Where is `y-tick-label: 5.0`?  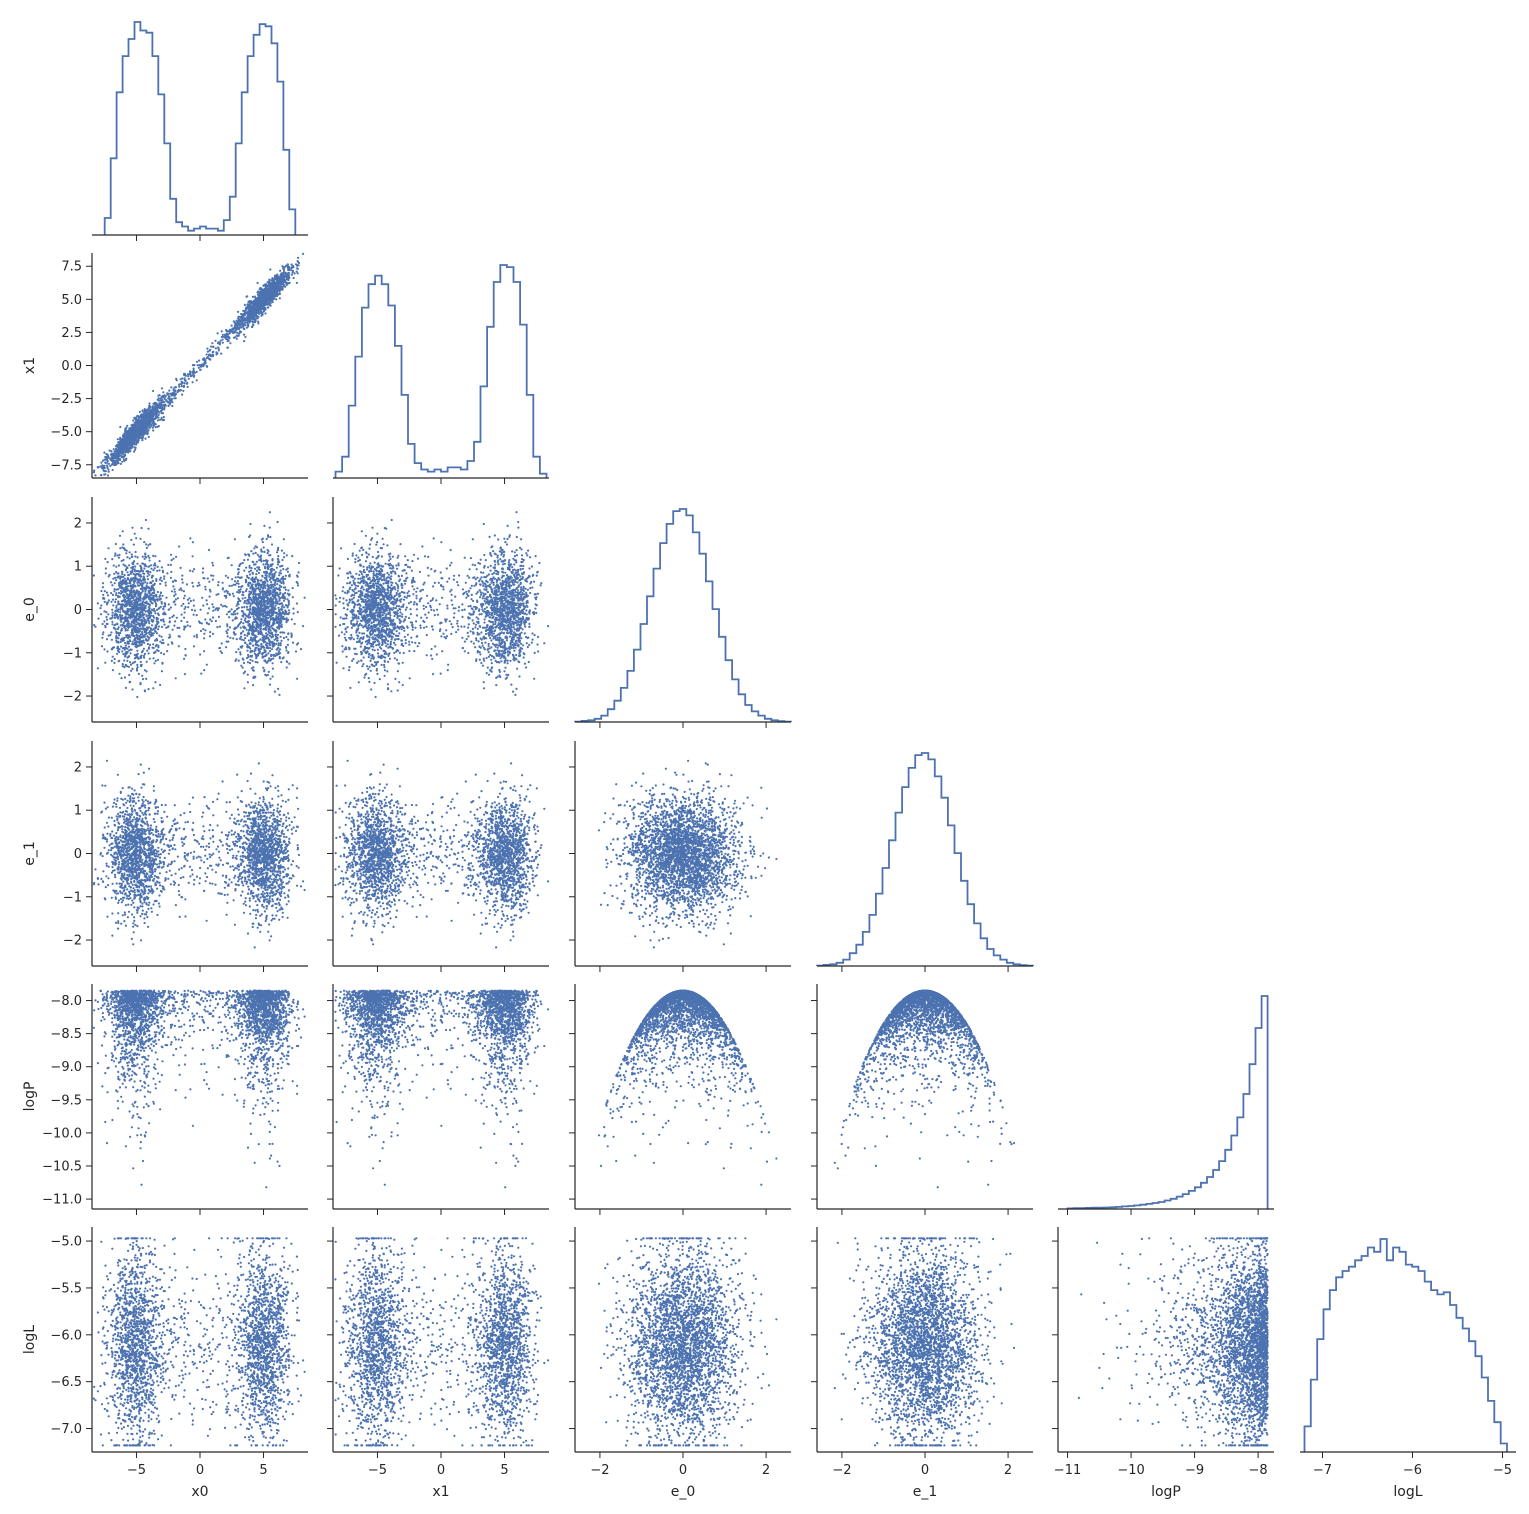 y-tick-label: 5.0 is located at coordinates (71, 300).